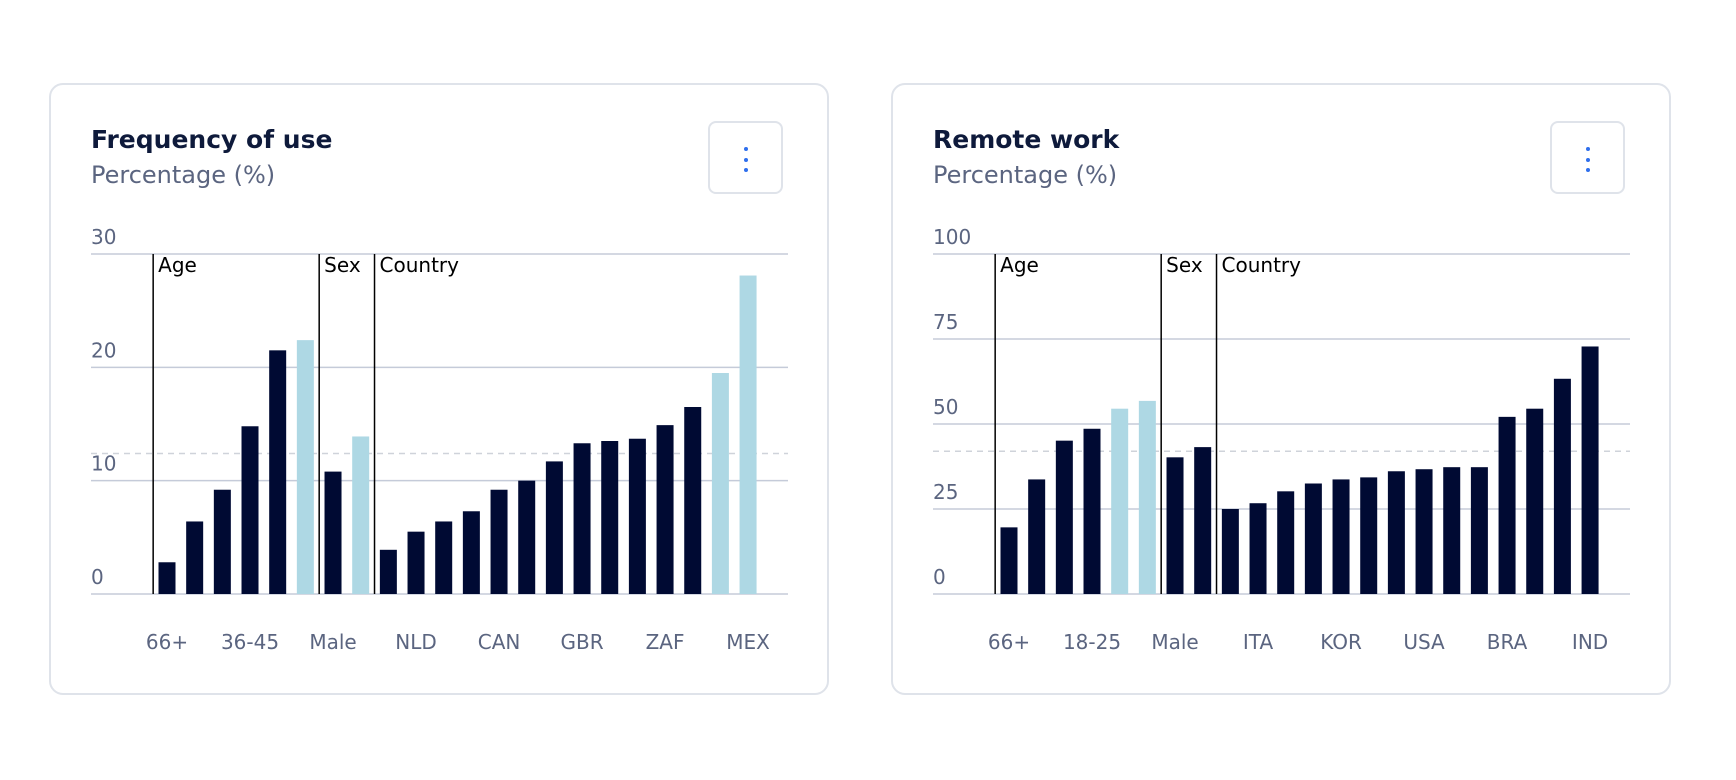 This screenshot has width=1736, height=780. What do you see at coordinates (945, 407) in the screenshot?
I see `y-tick-label: 50` at bounding box center [945, 407].